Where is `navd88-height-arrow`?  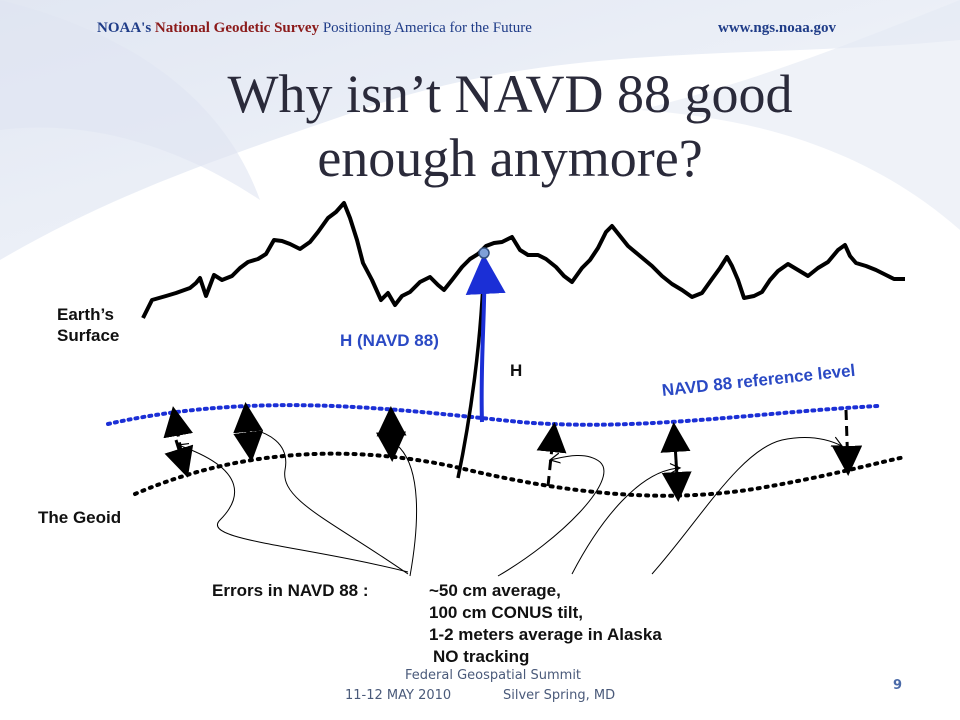 navd88-height-arrow is located at coordinates (485, 338).